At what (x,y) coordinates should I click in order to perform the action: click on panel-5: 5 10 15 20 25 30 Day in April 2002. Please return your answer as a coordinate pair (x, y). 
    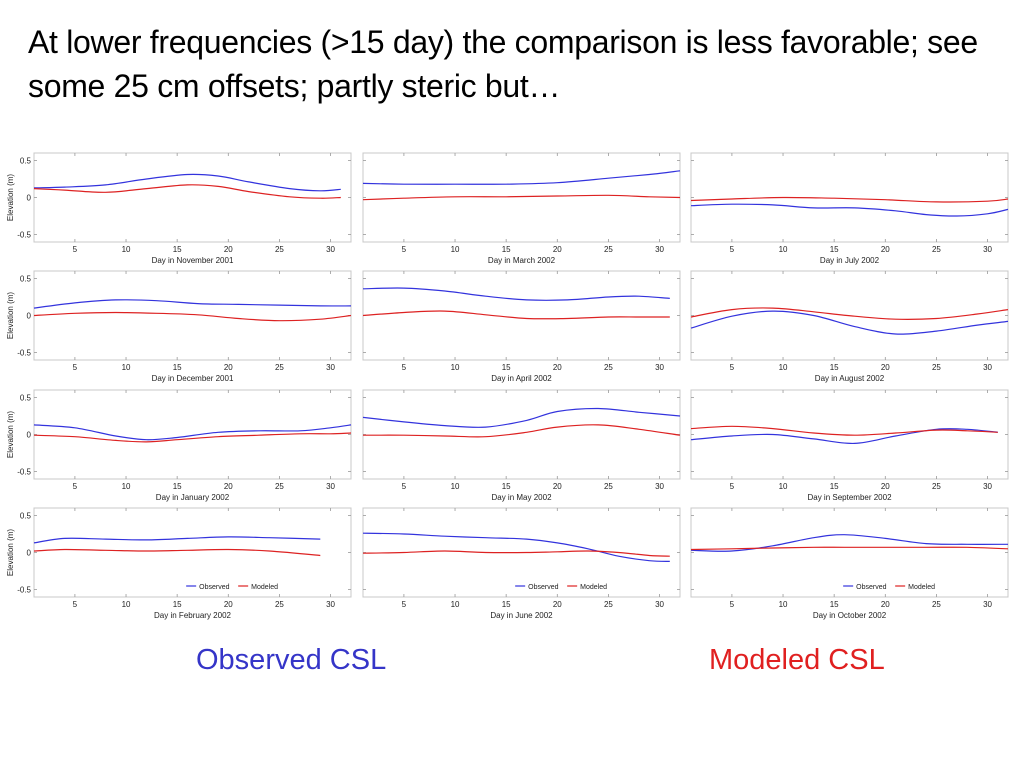
    Looking at the image, I should click on (521, 326).